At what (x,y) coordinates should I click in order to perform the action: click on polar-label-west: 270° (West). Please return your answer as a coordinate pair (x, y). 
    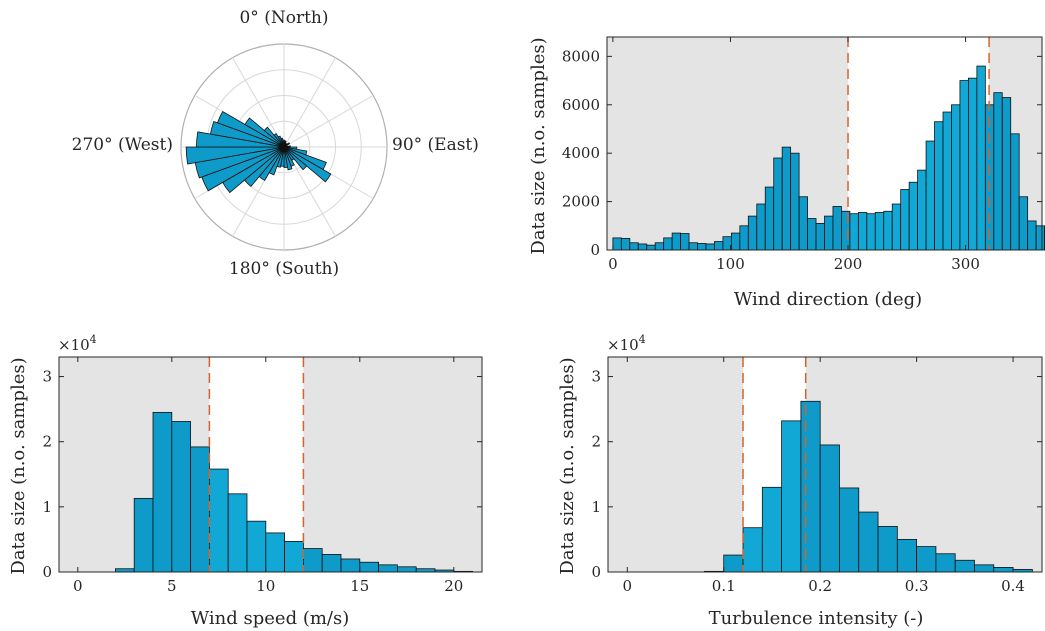
    Looking at the image, I should click on (122, 145).